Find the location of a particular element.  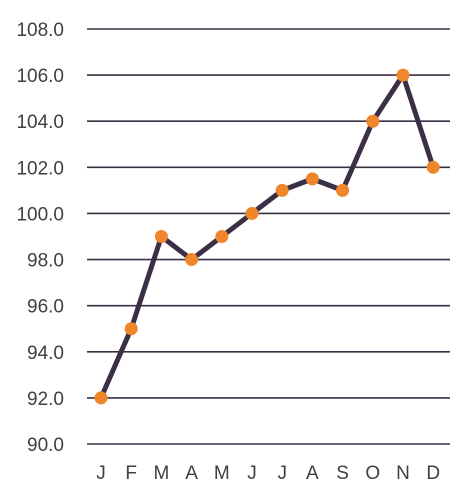

y-tick-label: 100.0 is located at coordinates (40, 214).